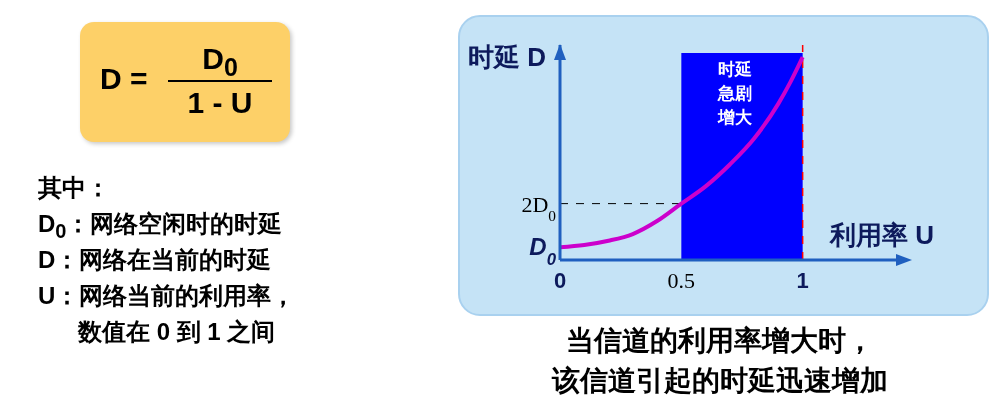 The width and height of the screenshot is (1006, 415). Describe the element at coordinates (734, 94) in the screenshot. I see `band-label: 时延急剧增大` at that location.